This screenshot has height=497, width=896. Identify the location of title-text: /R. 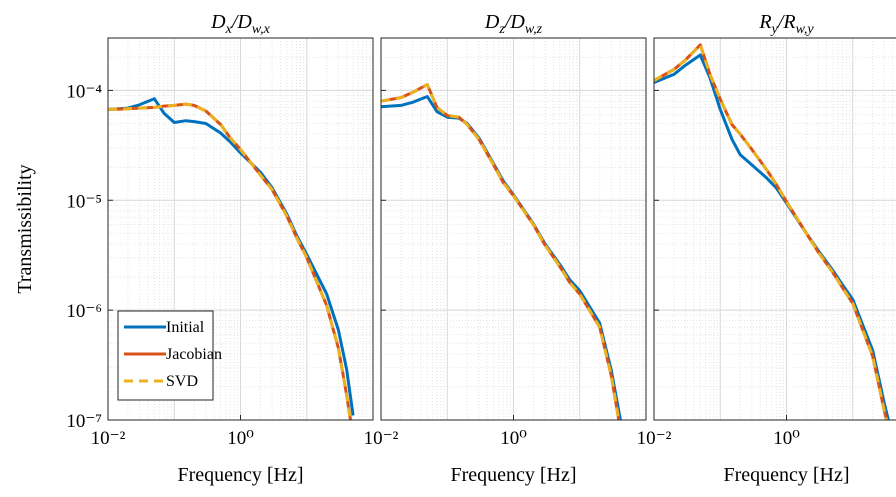
(786, 22).